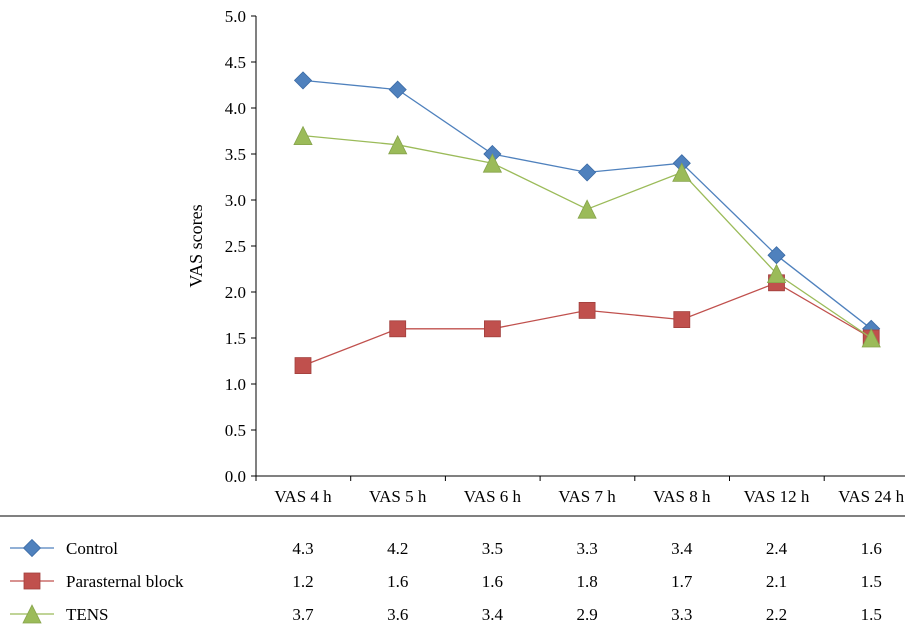 The width and height of the screenshot is (905, 631). Describe the element at coordinates (235, 16) in the screenshot. I see `y-tick-label: 5.0` at that location.